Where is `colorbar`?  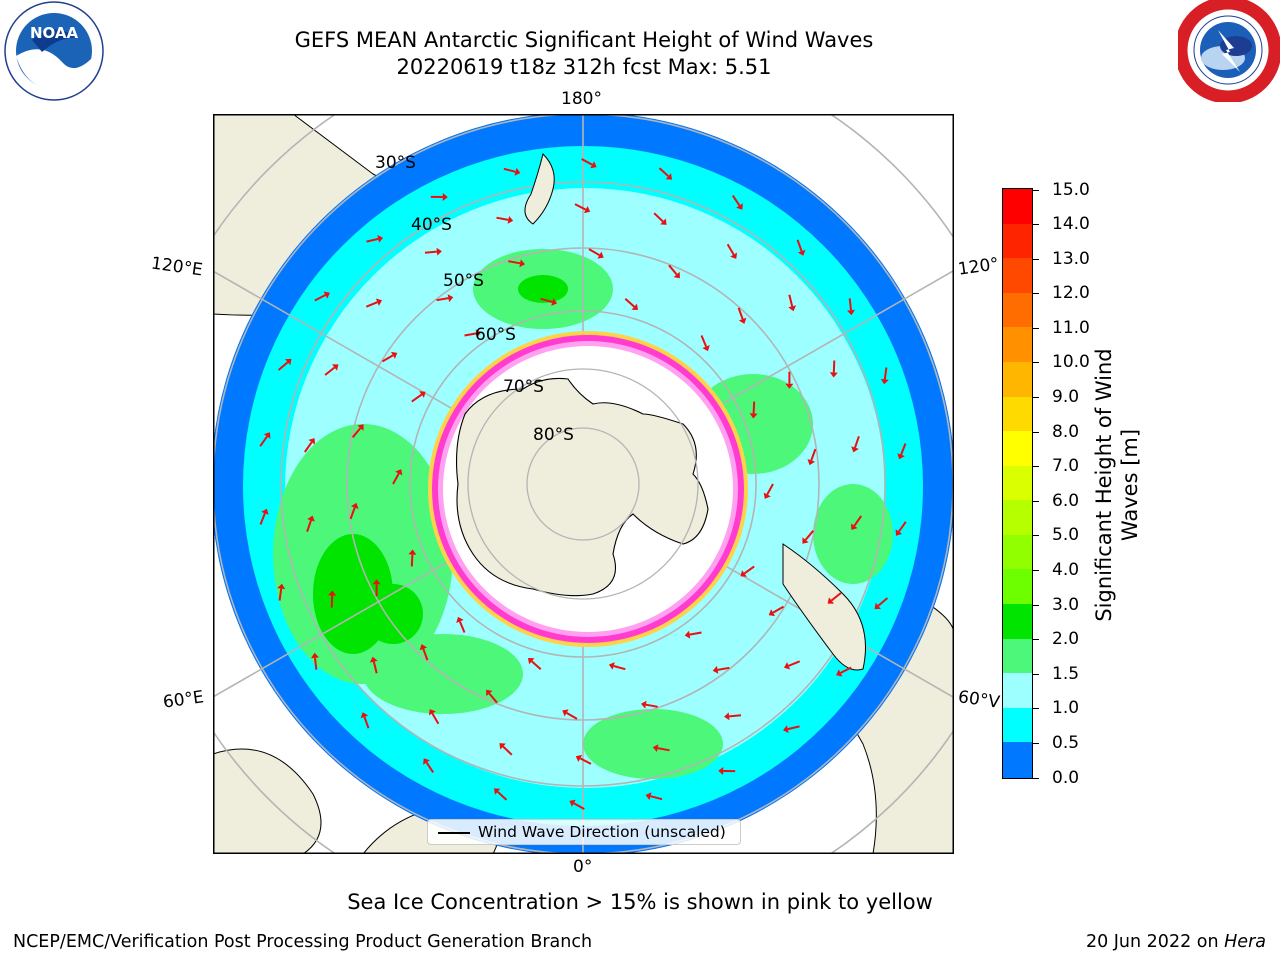 colorbar is located at coordinates (1017, 483).